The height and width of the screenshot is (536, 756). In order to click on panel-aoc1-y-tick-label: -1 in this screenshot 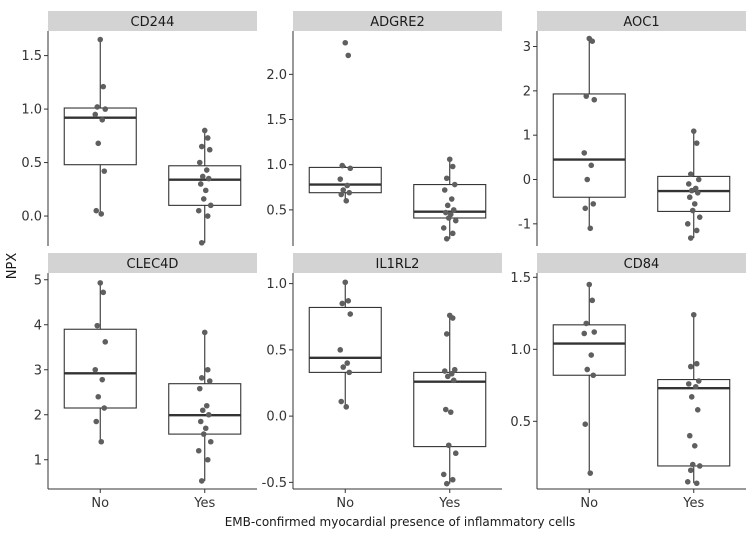, I will do `click(524, 224)`.